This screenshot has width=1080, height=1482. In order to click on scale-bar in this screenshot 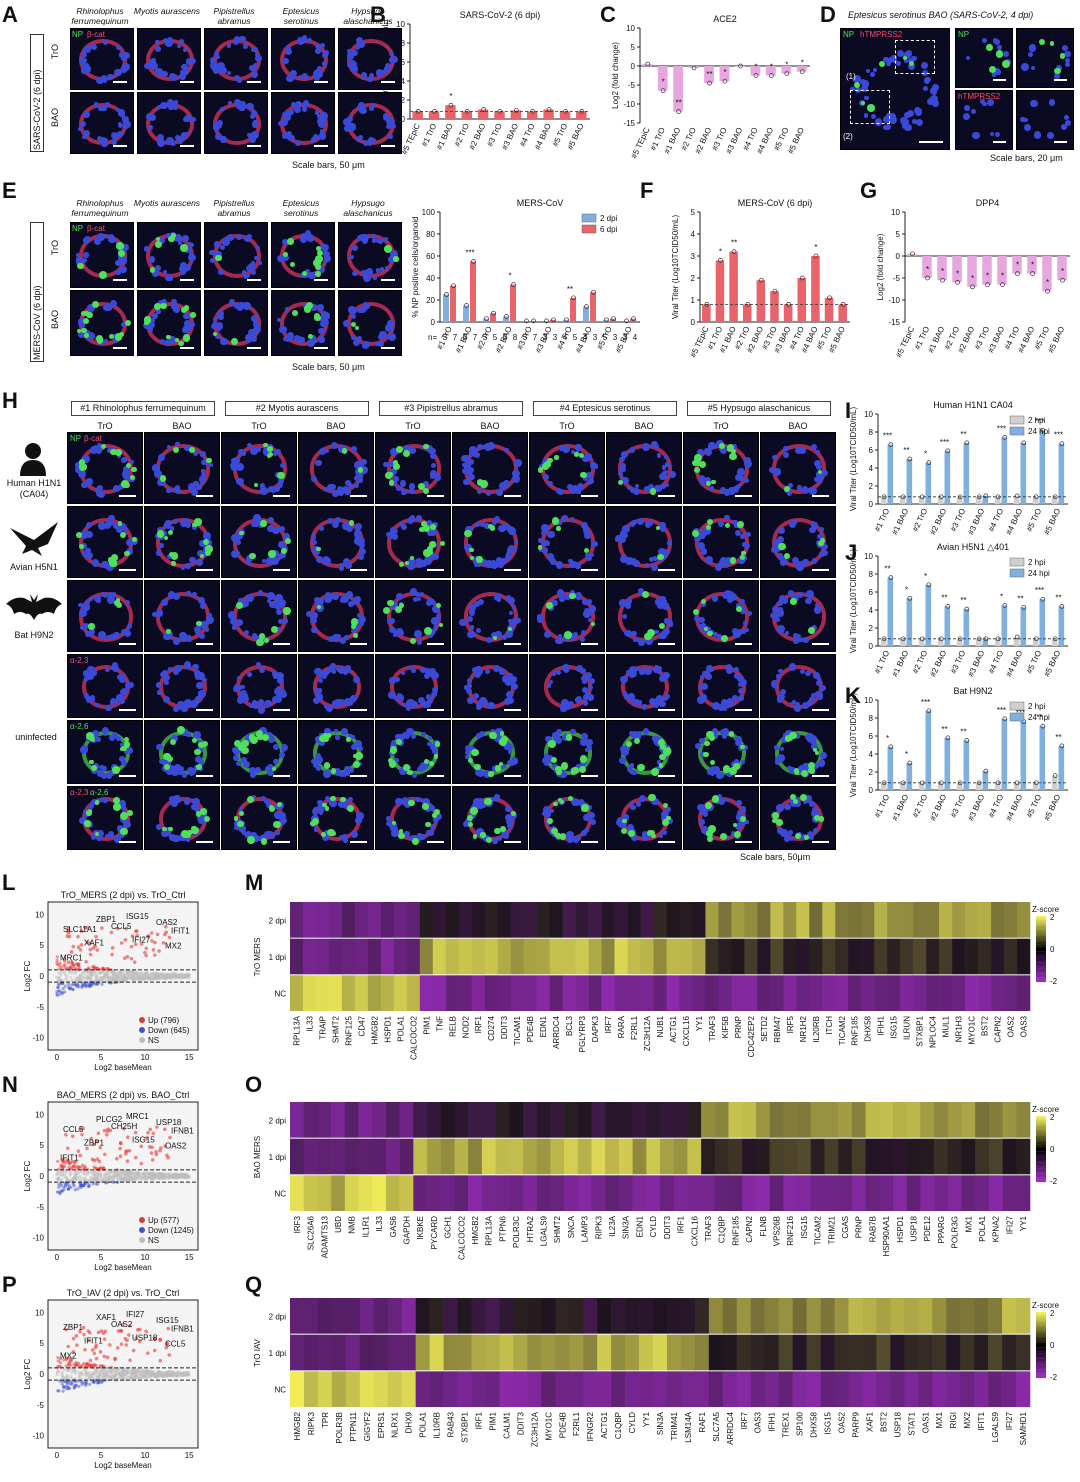, I will do `click(204, 496)`.